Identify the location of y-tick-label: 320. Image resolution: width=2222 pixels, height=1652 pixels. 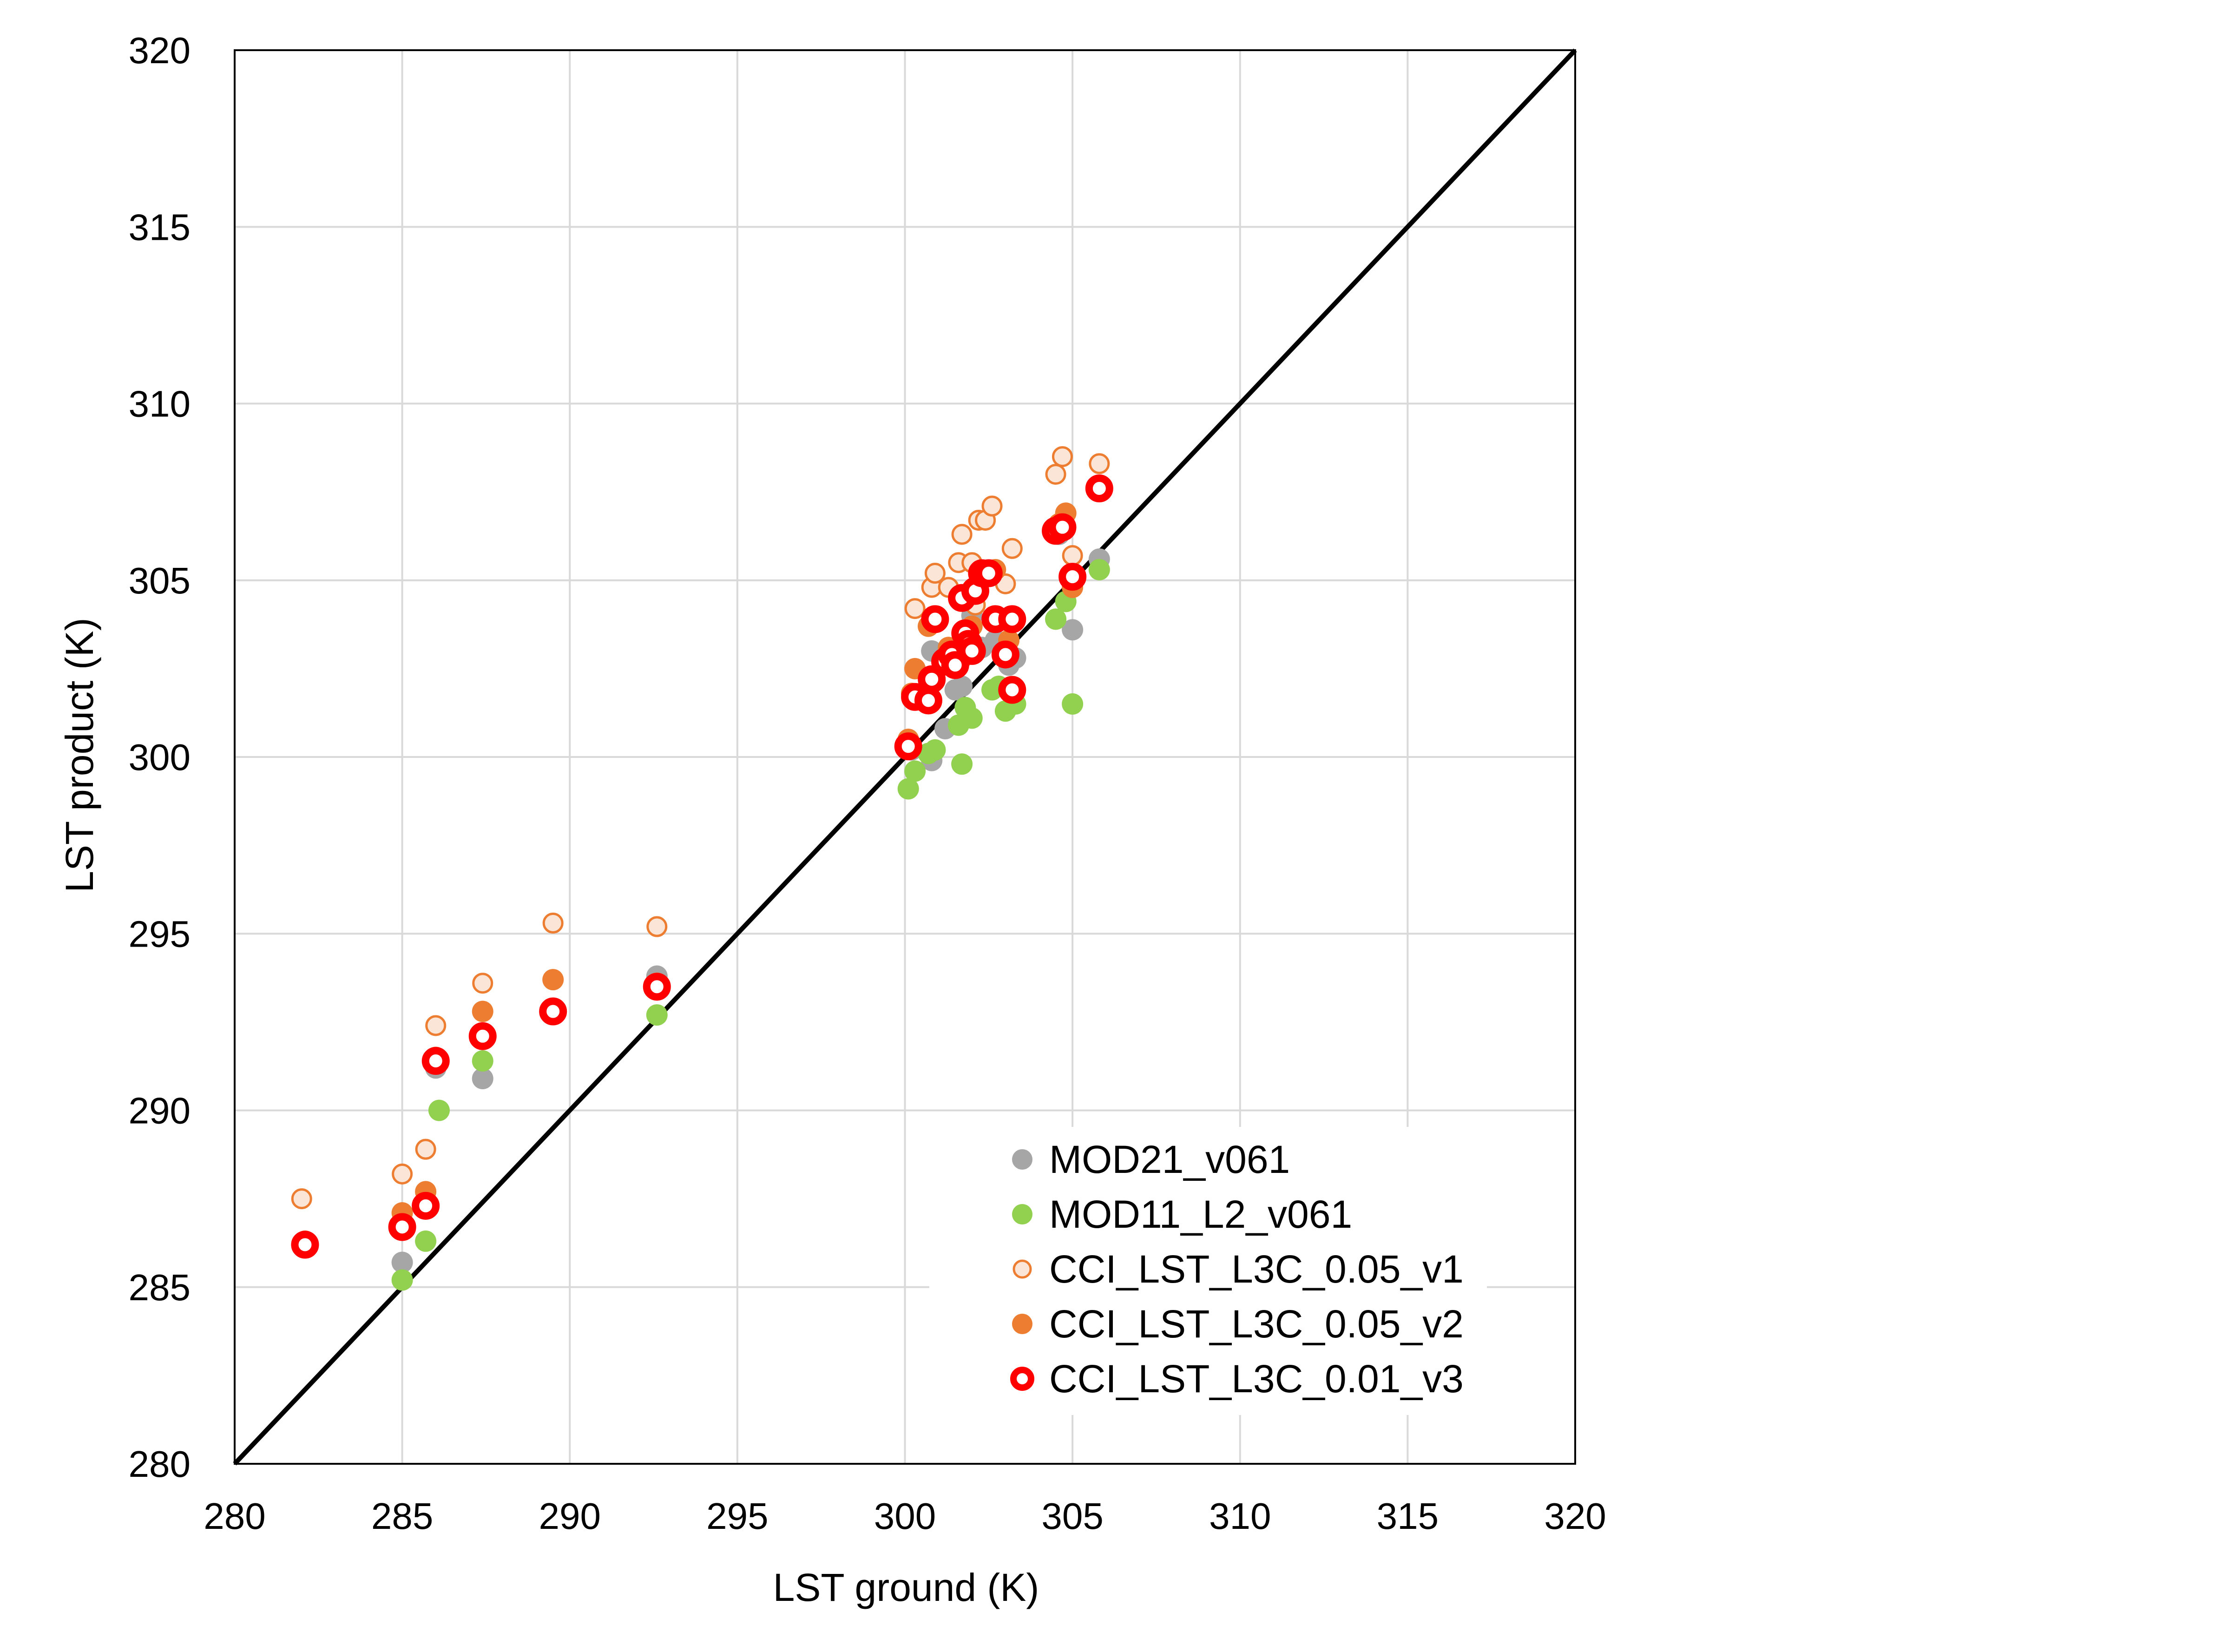
(160, 51).